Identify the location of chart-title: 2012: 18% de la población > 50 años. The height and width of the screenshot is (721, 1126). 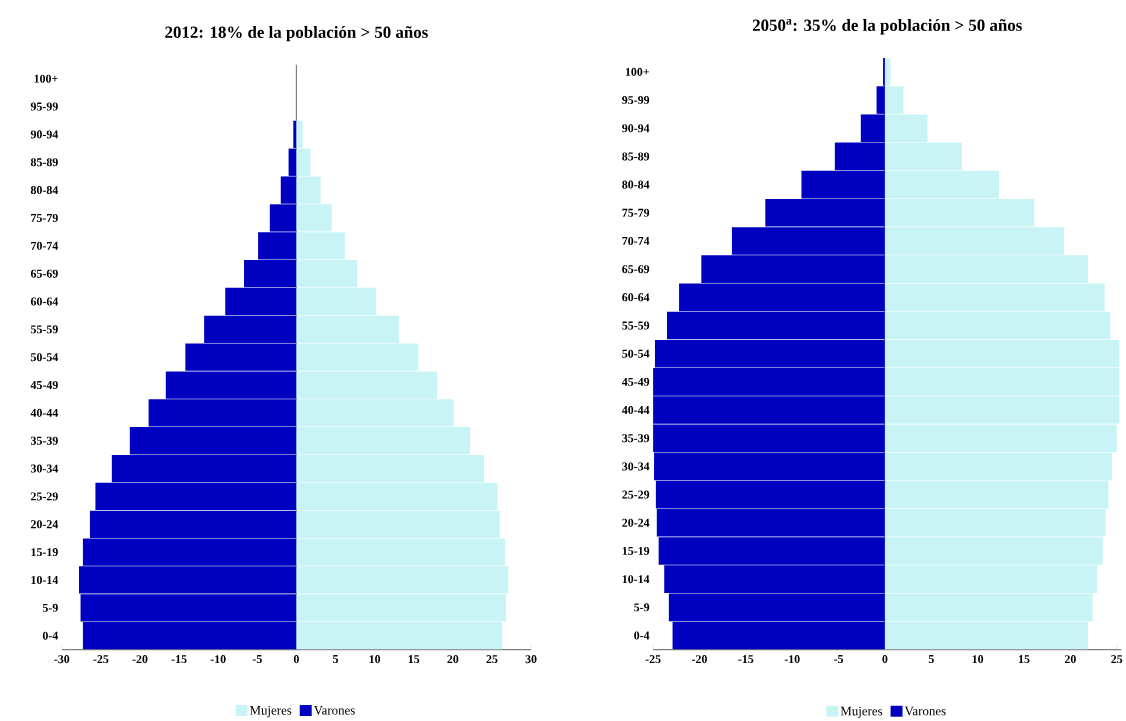
(296, 34).